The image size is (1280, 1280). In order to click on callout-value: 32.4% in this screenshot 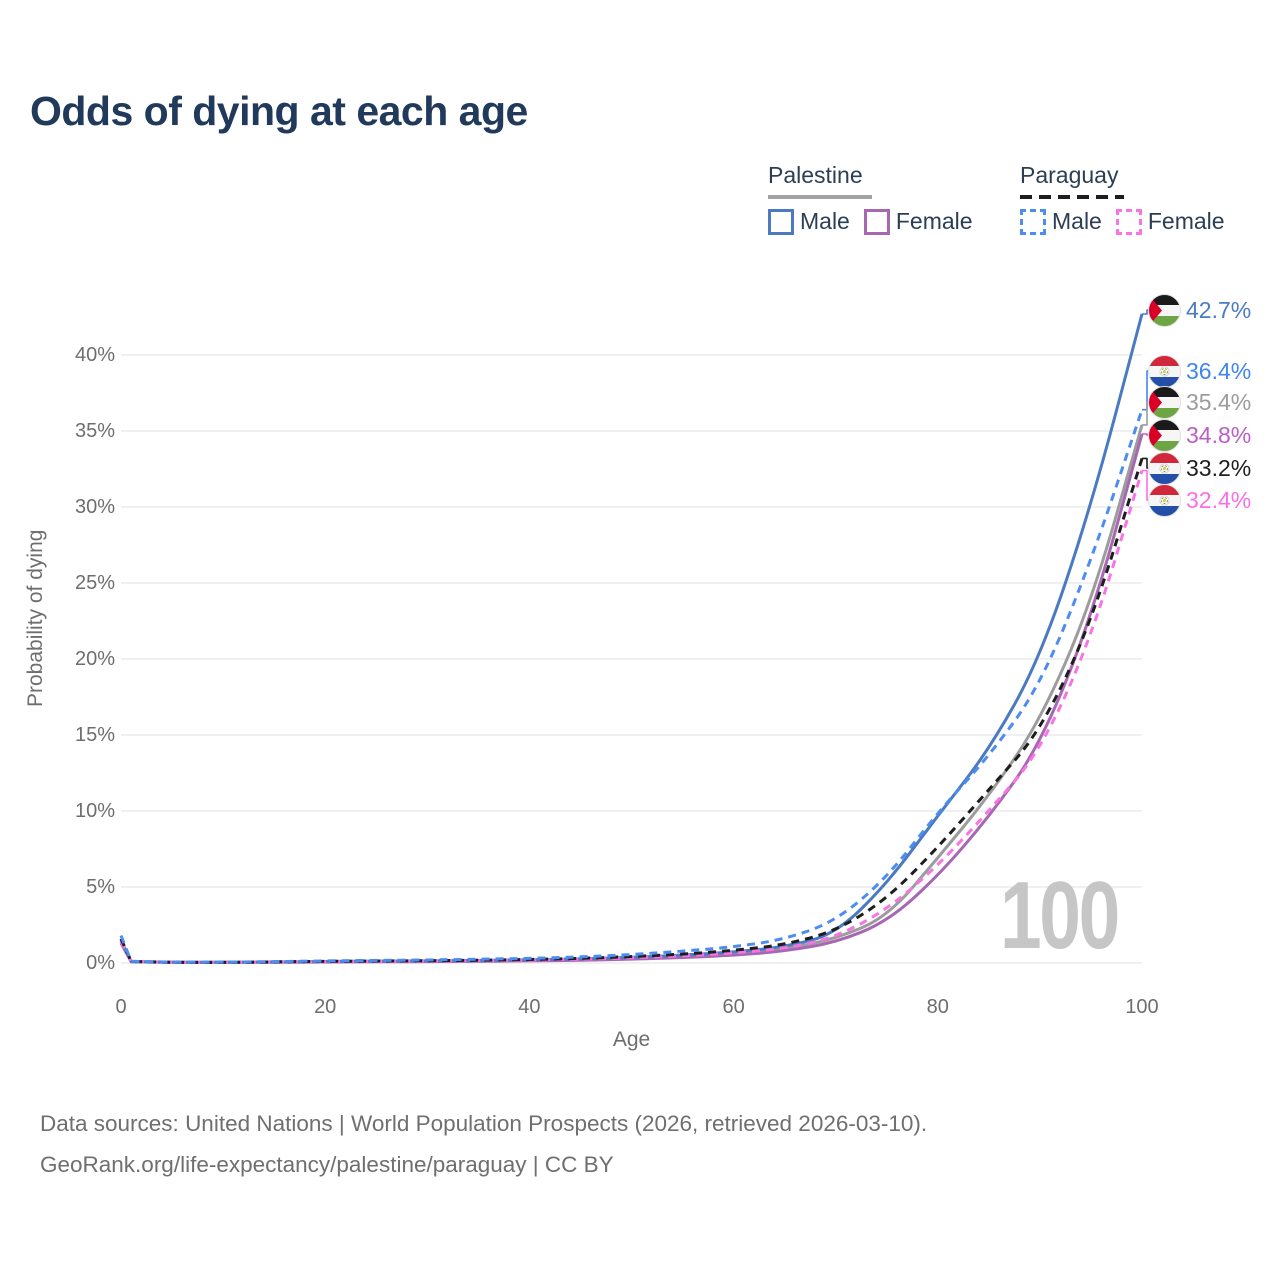, I will do `click(1219, 499)`.